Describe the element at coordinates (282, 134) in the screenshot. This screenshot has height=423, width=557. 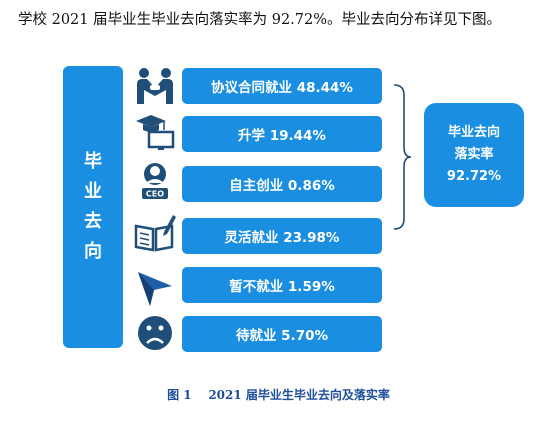
I see `item-further-study: 升学 19.44%` at that location.